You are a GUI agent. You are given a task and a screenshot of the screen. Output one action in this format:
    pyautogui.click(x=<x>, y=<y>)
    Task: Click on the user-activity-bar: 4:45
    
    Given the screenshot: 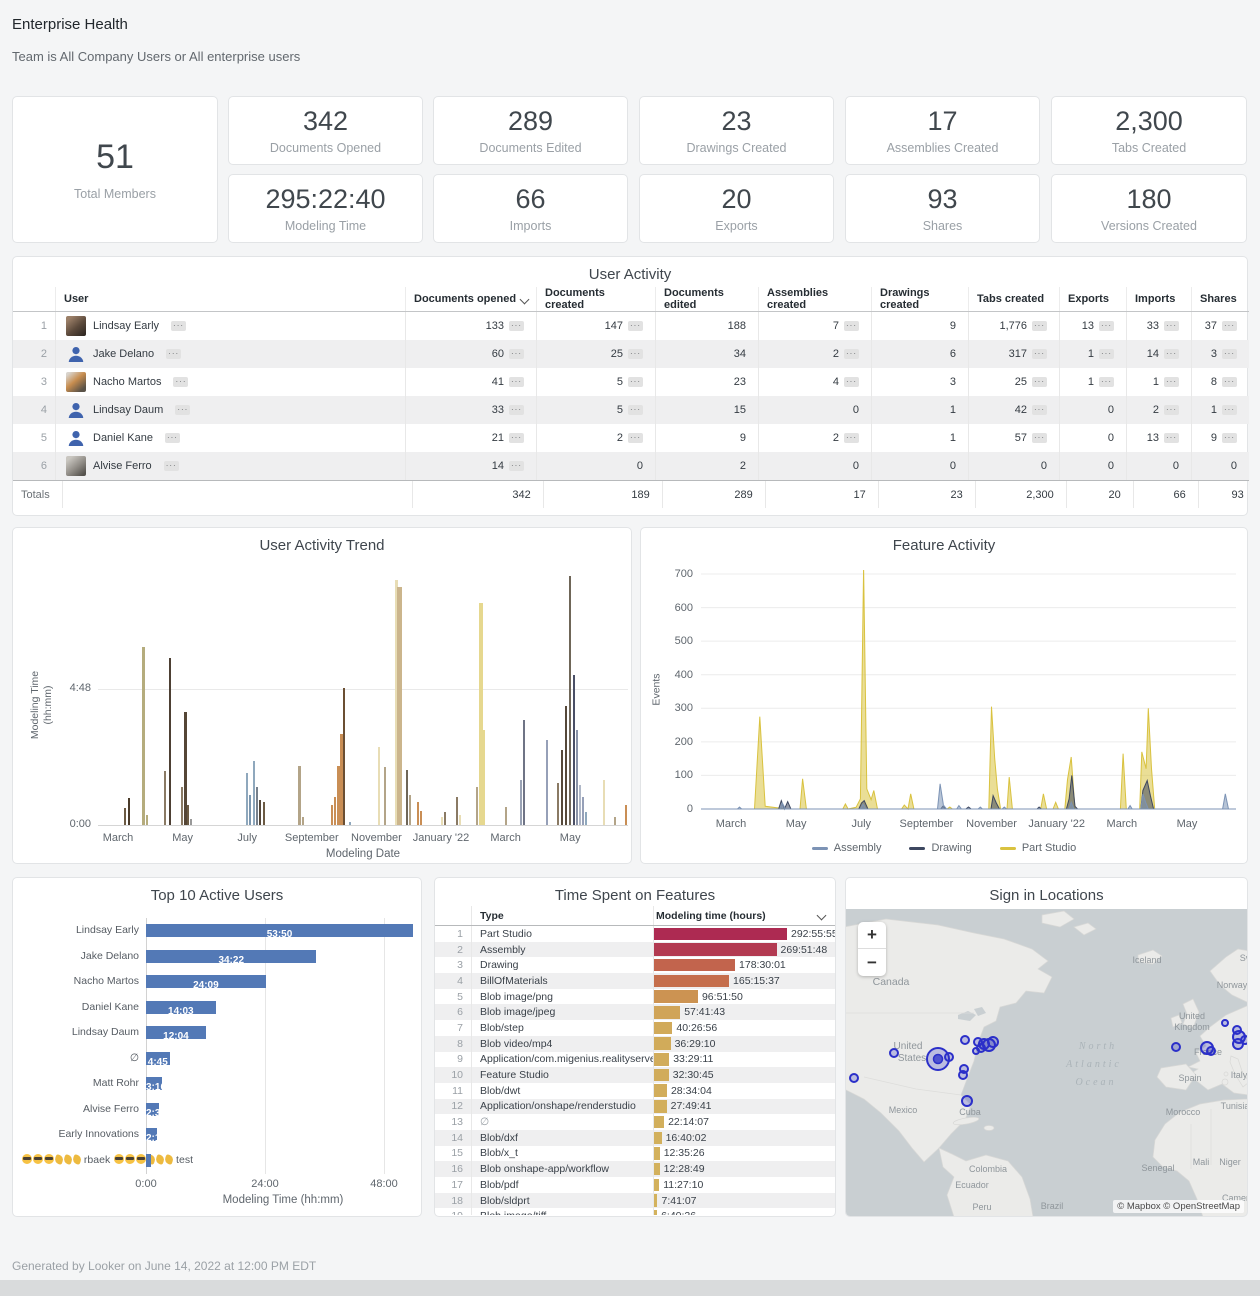 What is the action you would take?
    pyautogui.click(x=158, y=1058)
    